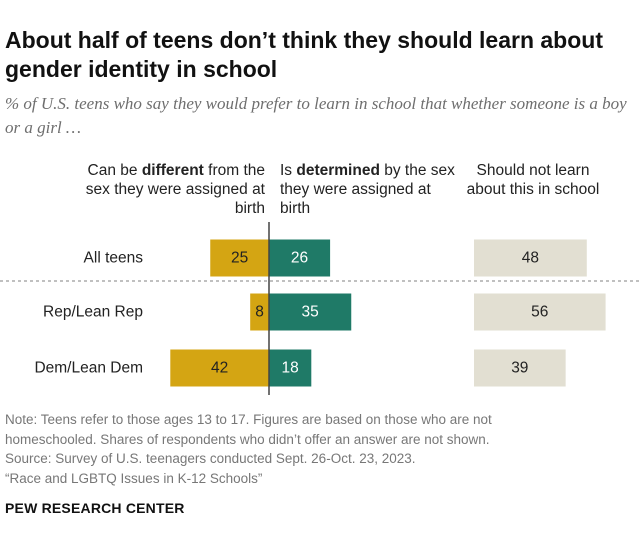  What do you see at coordinates (93, 312) in the screenshot?
I see `row-label: Rep/Lean Rep` at bounding box center [93, 312].